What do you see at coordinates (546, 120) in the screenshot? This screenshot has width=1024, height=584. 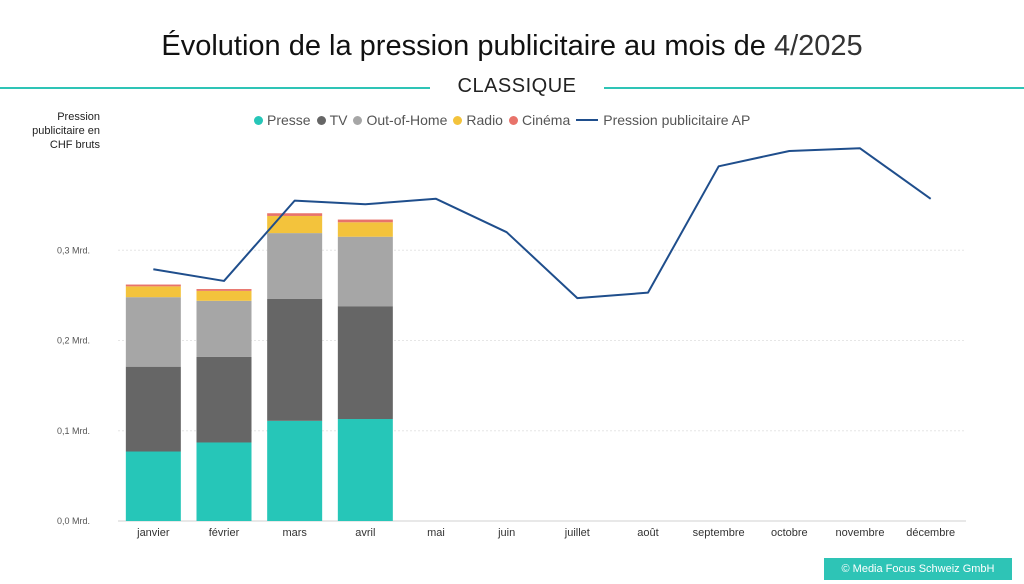 I see `legend-label-cinema: Cinéma` at bounding box center [546, 120].